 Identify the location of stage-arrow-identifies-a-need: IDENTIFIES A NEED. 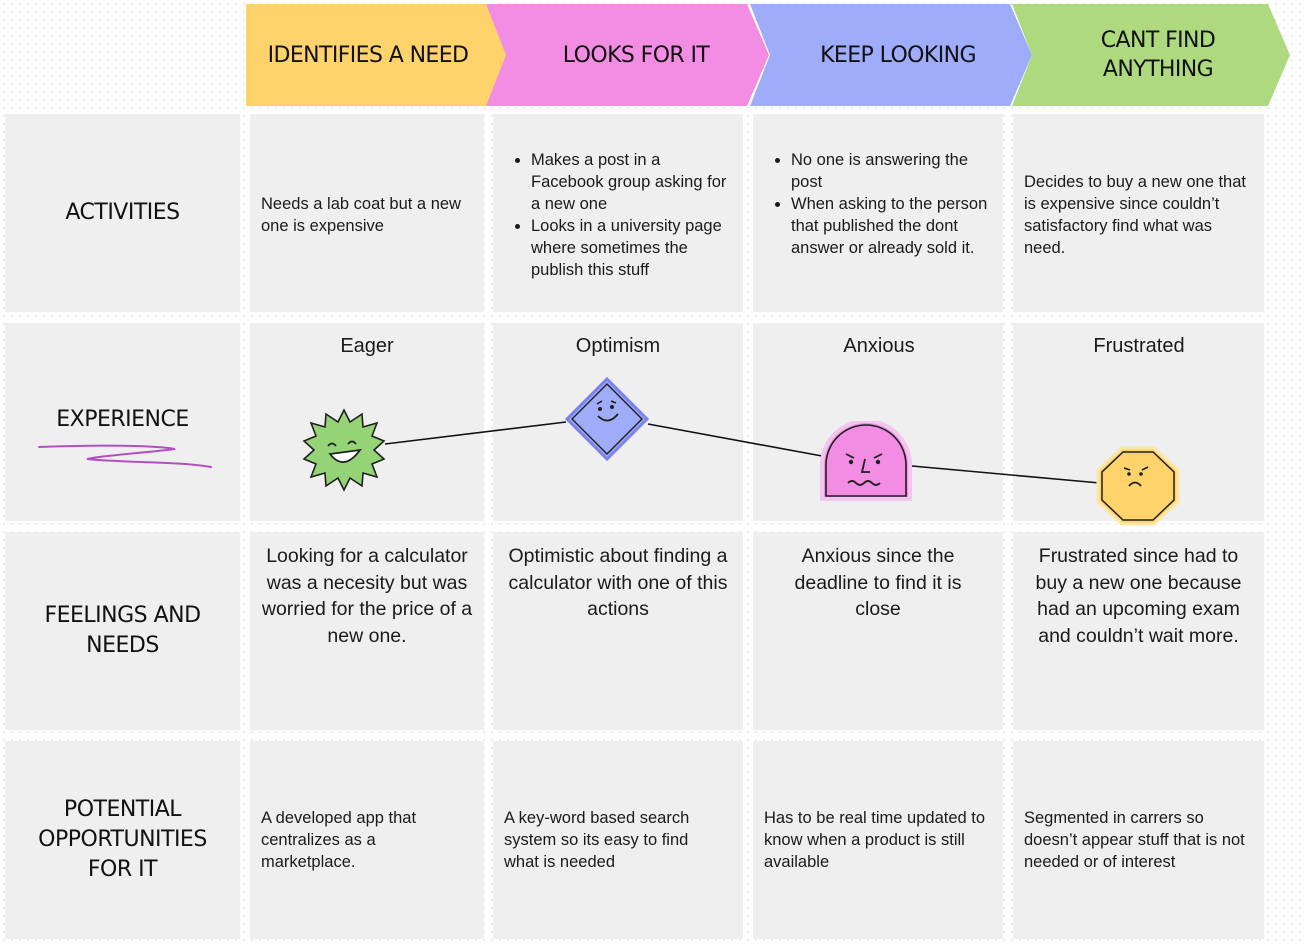
(378, 55).